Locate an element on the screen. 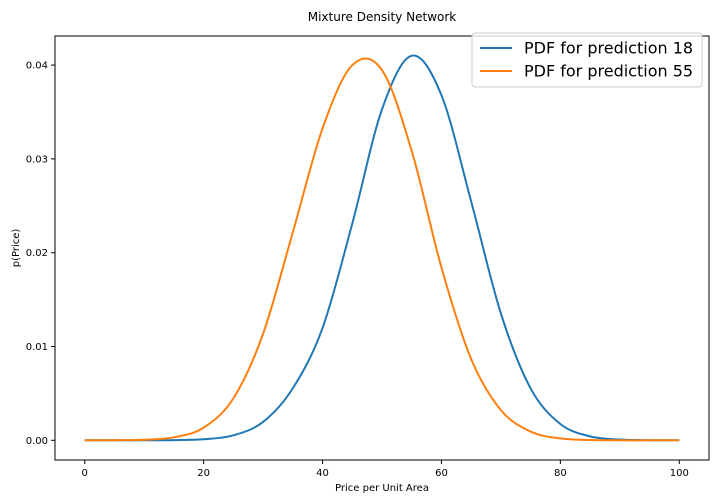 The height and width of the screenshot is (504, 720). y-tick-label: 0.03 is located at coordinates (37, 159).